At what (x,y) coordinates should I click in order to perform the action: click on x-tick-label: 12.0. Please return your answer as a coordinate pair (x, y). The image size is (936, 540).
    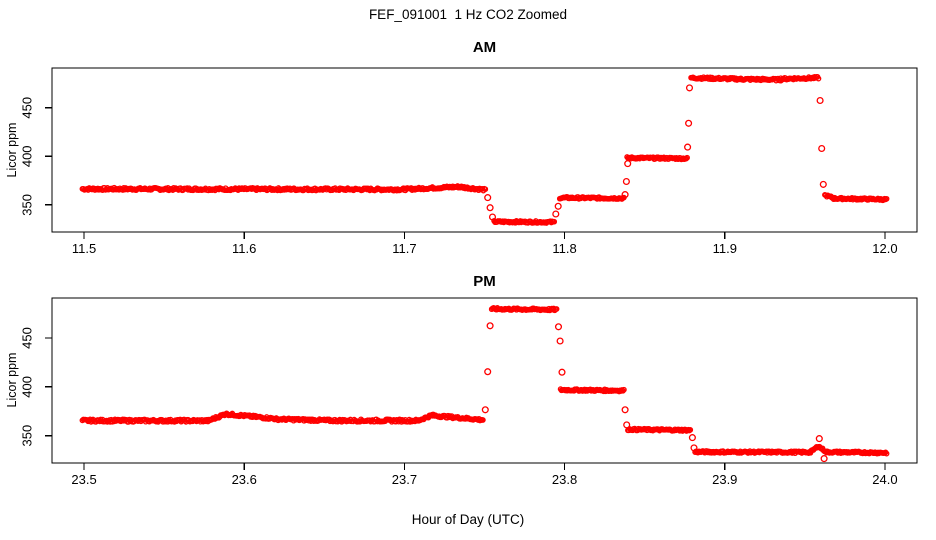
    Looking at the image, I should click on (884, 248).